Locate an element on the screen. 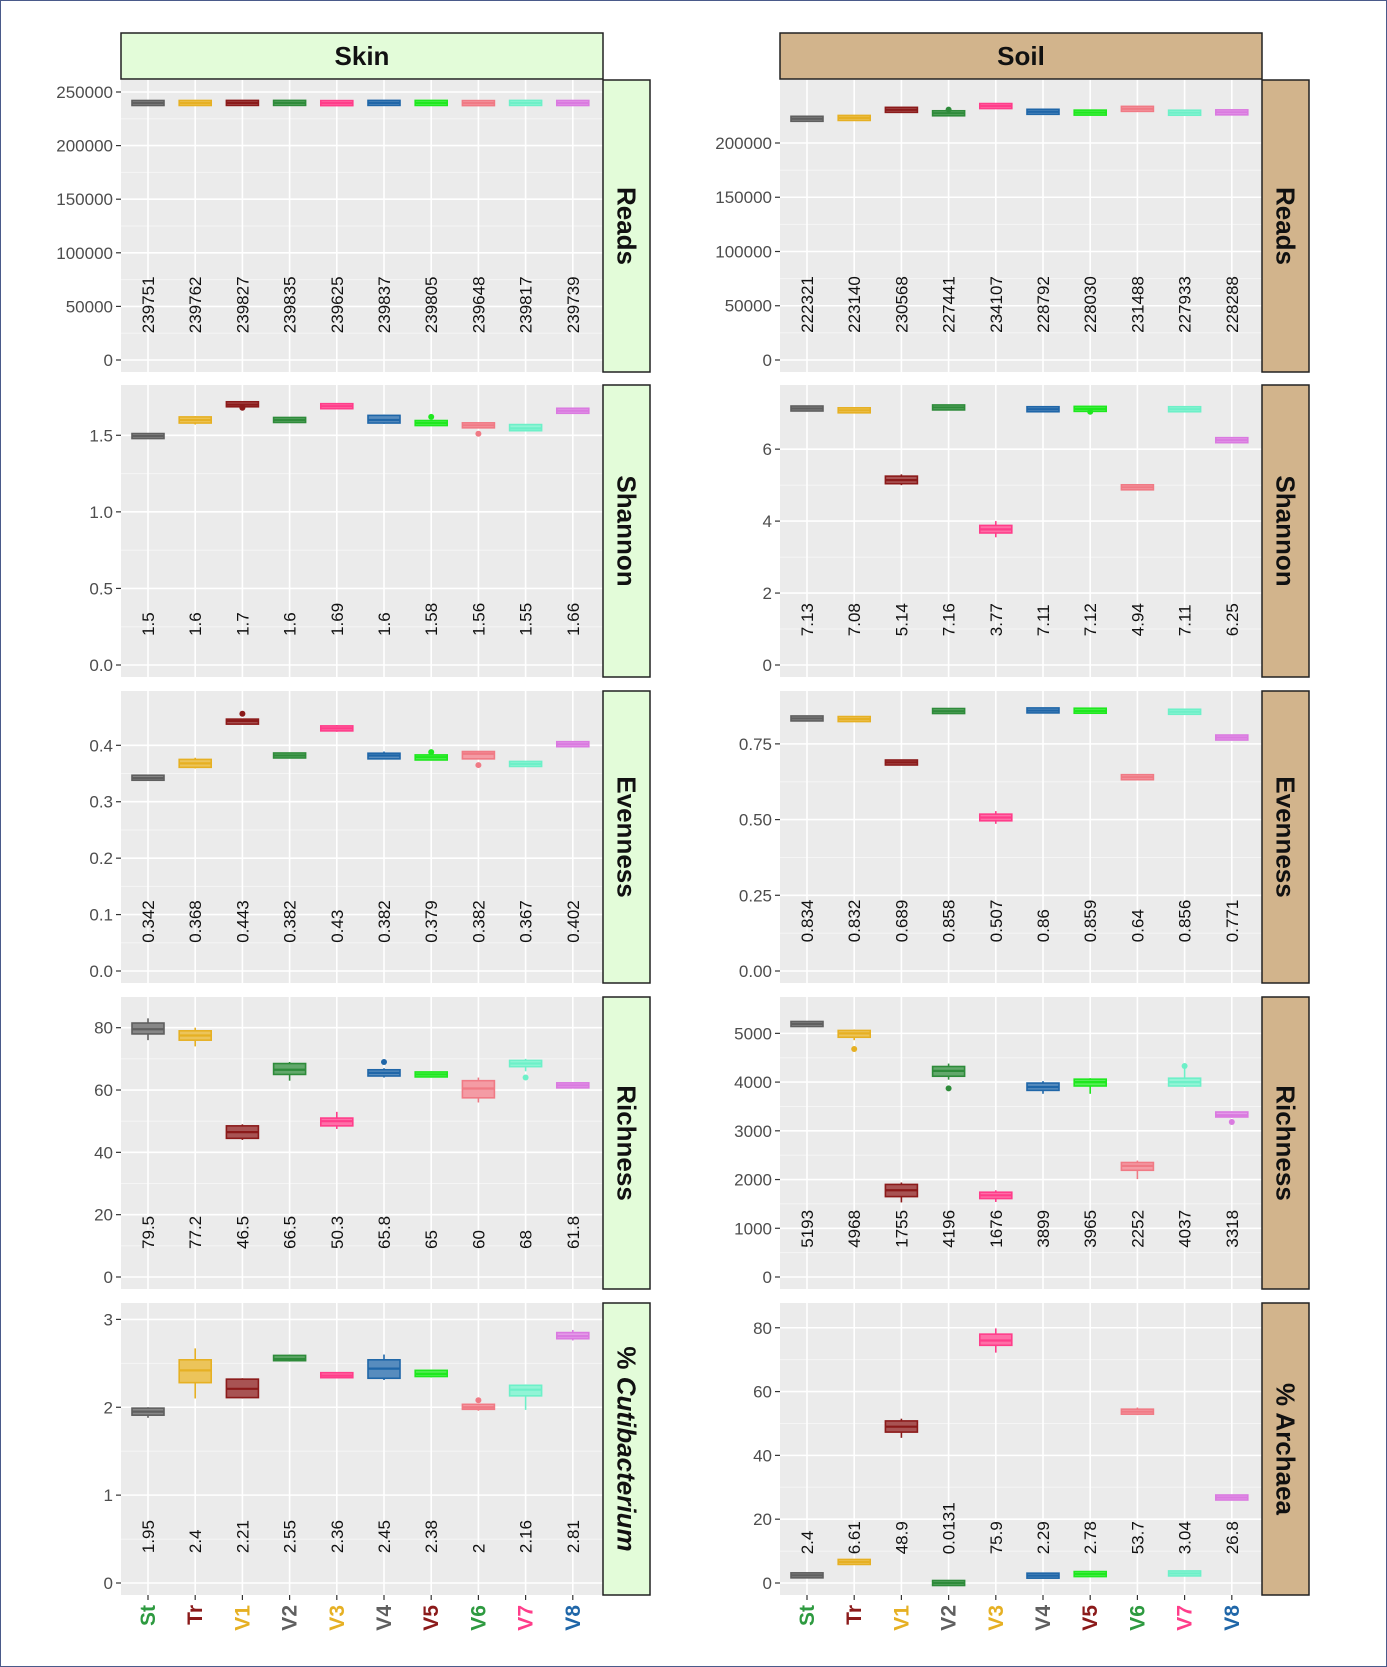 The height and width of the screenshot is (1667, 1387). row-strip-cutibacterium is located at coordinates (626, 1449).